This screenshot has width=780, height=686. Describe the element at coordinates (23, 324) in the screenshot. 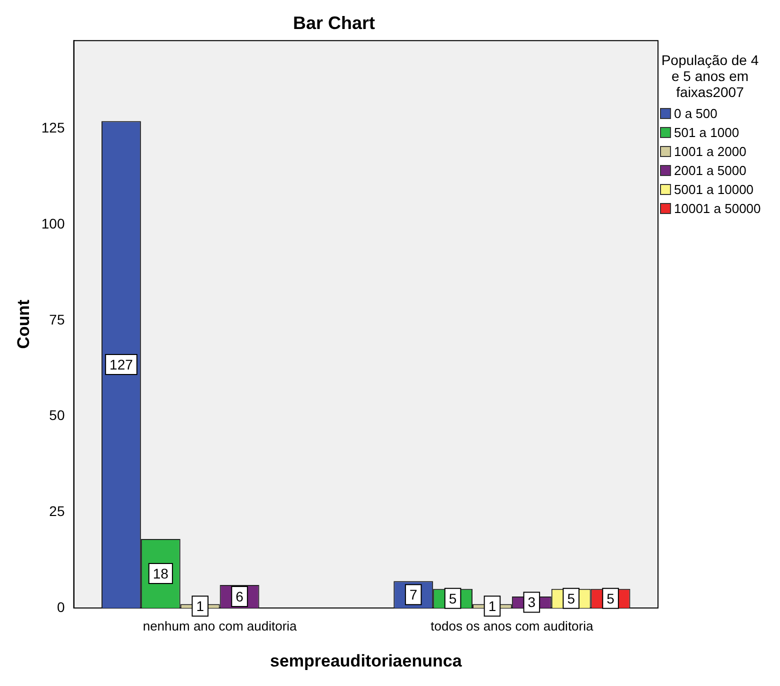

I see `y-axis-title: Count` at that location.